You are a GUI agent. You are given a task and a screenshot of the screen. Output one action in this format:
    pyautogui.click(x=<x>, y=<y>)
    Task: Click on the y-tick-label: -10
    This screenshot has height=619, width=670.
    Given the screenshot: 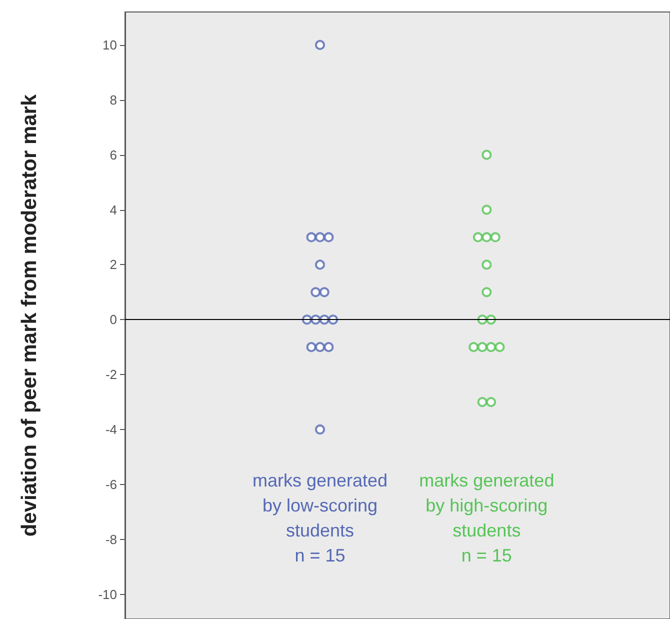 What is the action you would take?
    pyautogui.click(x=107, y=594)
    